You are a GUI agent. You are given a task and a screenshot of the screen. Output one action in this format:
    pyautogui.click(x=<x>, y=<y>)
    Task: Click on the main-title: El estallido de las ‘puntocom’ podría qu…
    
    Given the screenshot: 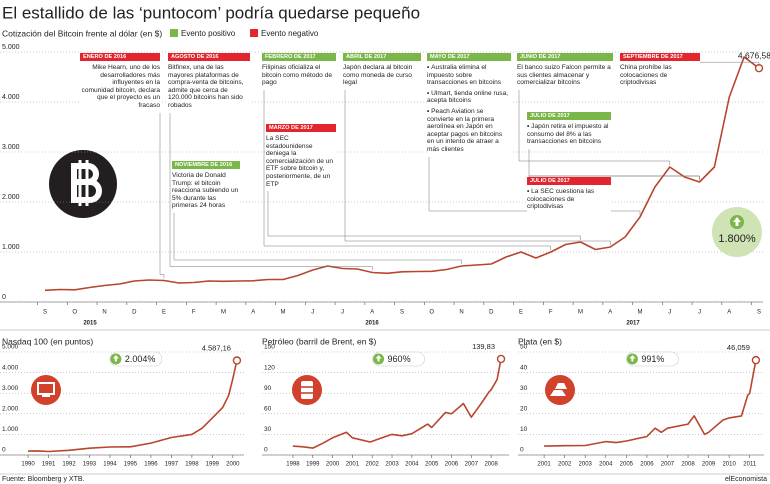 What is the action you would take?
    pyautogui.click(x=211, y=12)
    